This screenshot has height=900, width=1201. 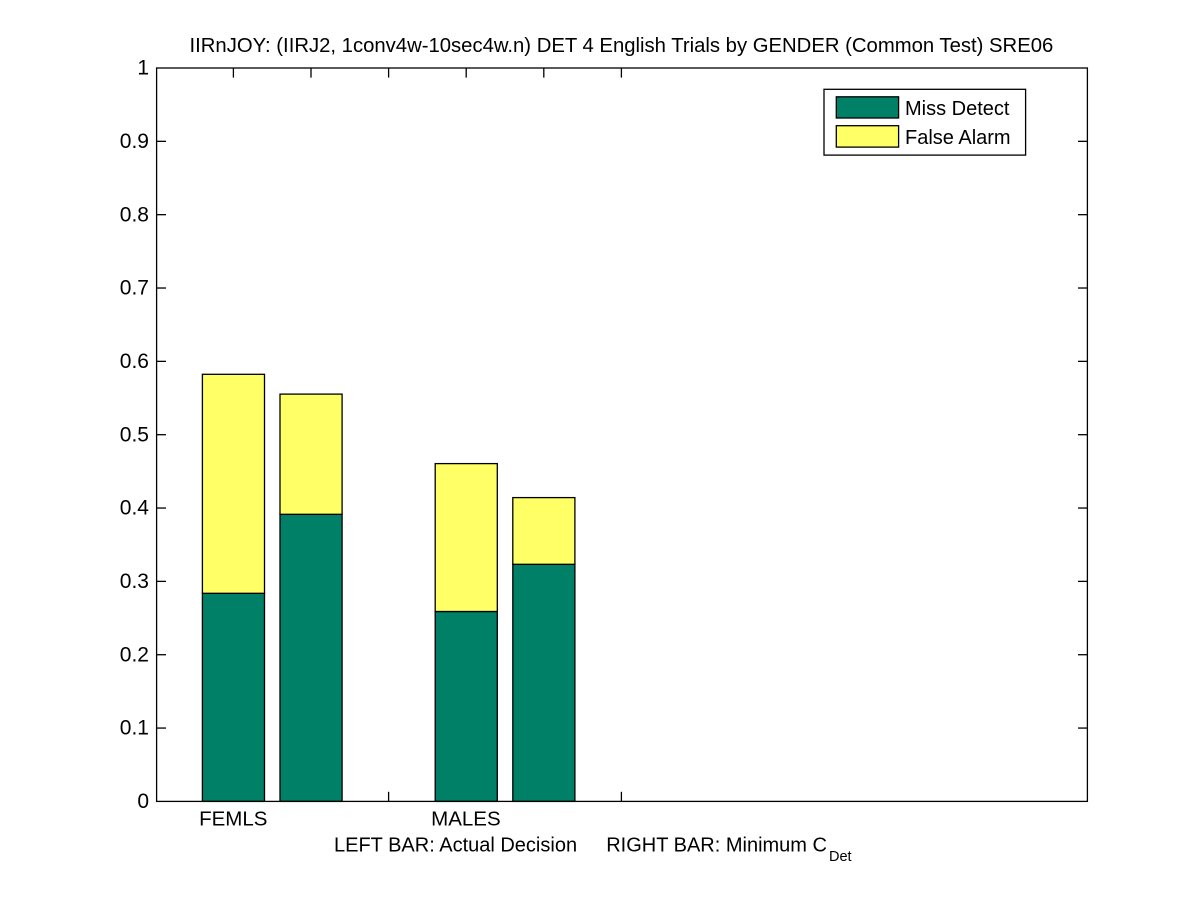 I want to click on svg-text: 0.7, so click(x=134, y=288).